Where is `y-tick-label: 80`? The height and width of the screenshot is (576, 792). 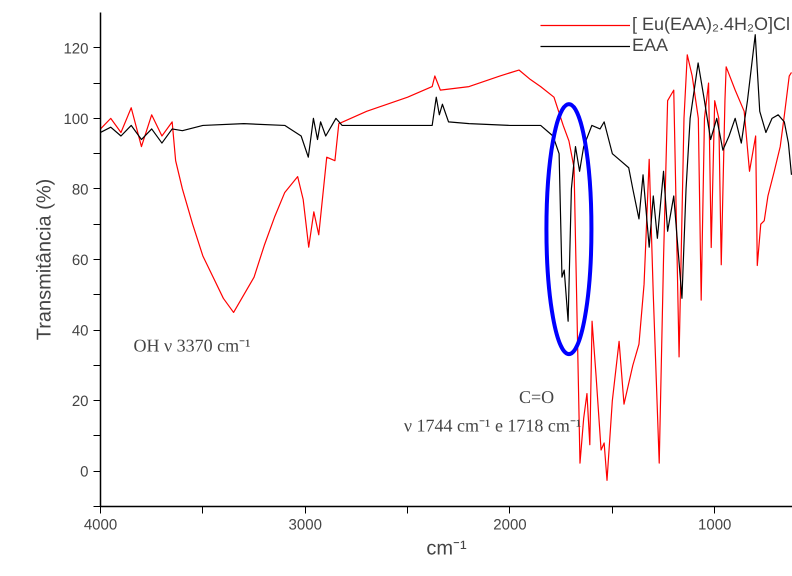
y-tick-label: 80 is located at coordinates (80, 189).